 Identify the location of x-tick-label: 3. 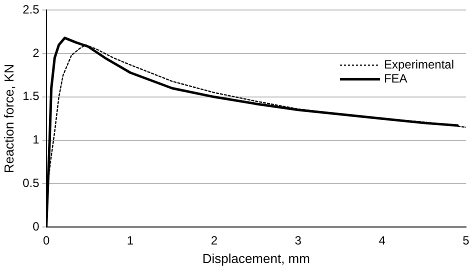
(298, 241).